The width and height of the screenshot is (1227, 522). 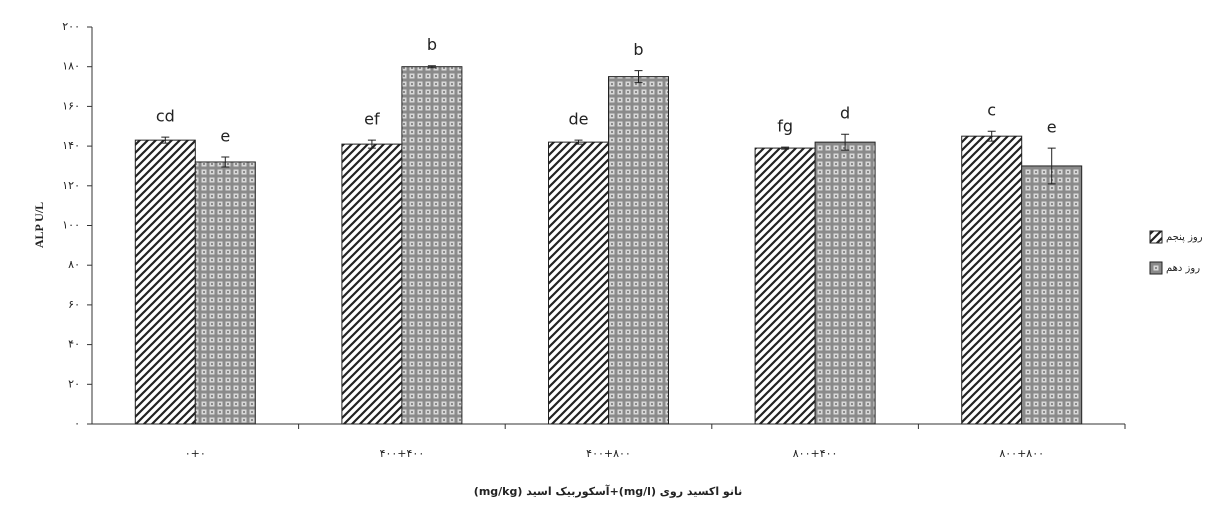 What do you see at coordinates (1021, 453) in the screenshot?
I see `x-tick-label: ۸۰۰+۸۰۰` at bounding box center [1021, 453].